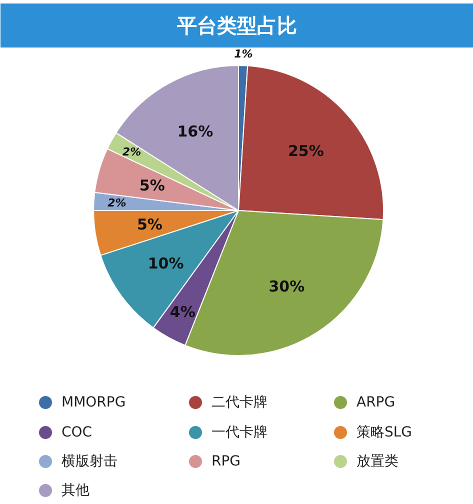 This screenshot has height=504, width=473. Describe the element at coordinates (77, 432) in the screenshot. I see `legend-label: COC` at that location.